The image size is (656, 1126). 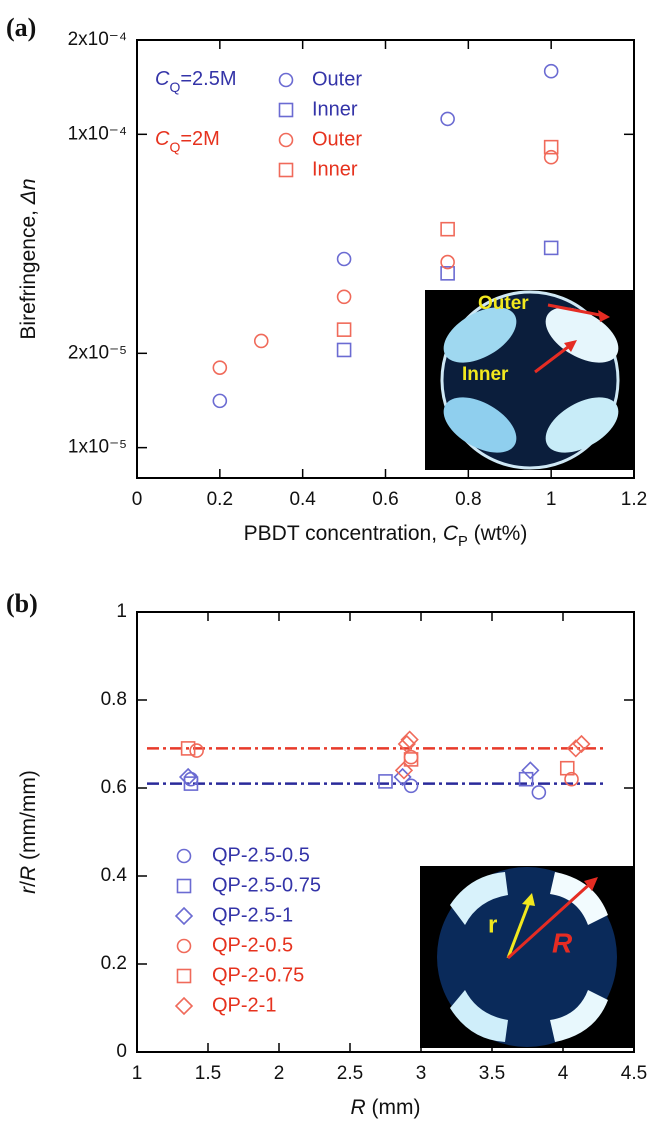 What do you see at coordinates (121, 1051) in the screenshot?
I see `y-tick-label: 0` at bounding box center [121, 1051].